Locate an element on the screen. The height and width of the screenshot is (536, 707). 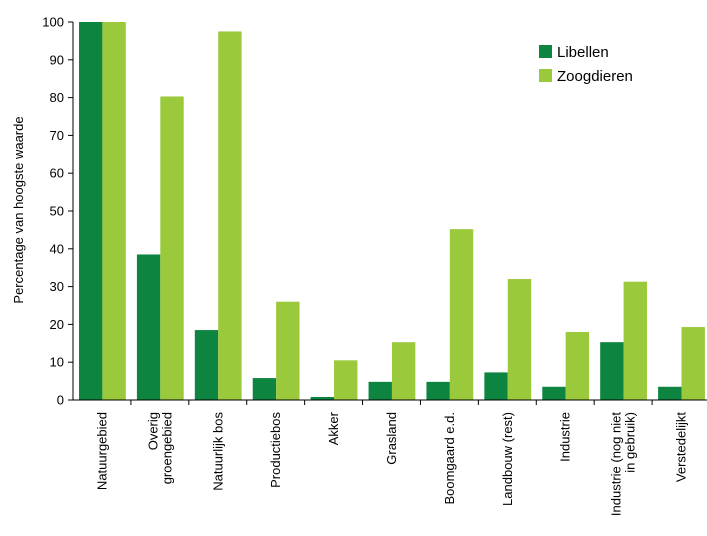
x-tick-label-line: in gebruik) is located at coordinates (630, 442).